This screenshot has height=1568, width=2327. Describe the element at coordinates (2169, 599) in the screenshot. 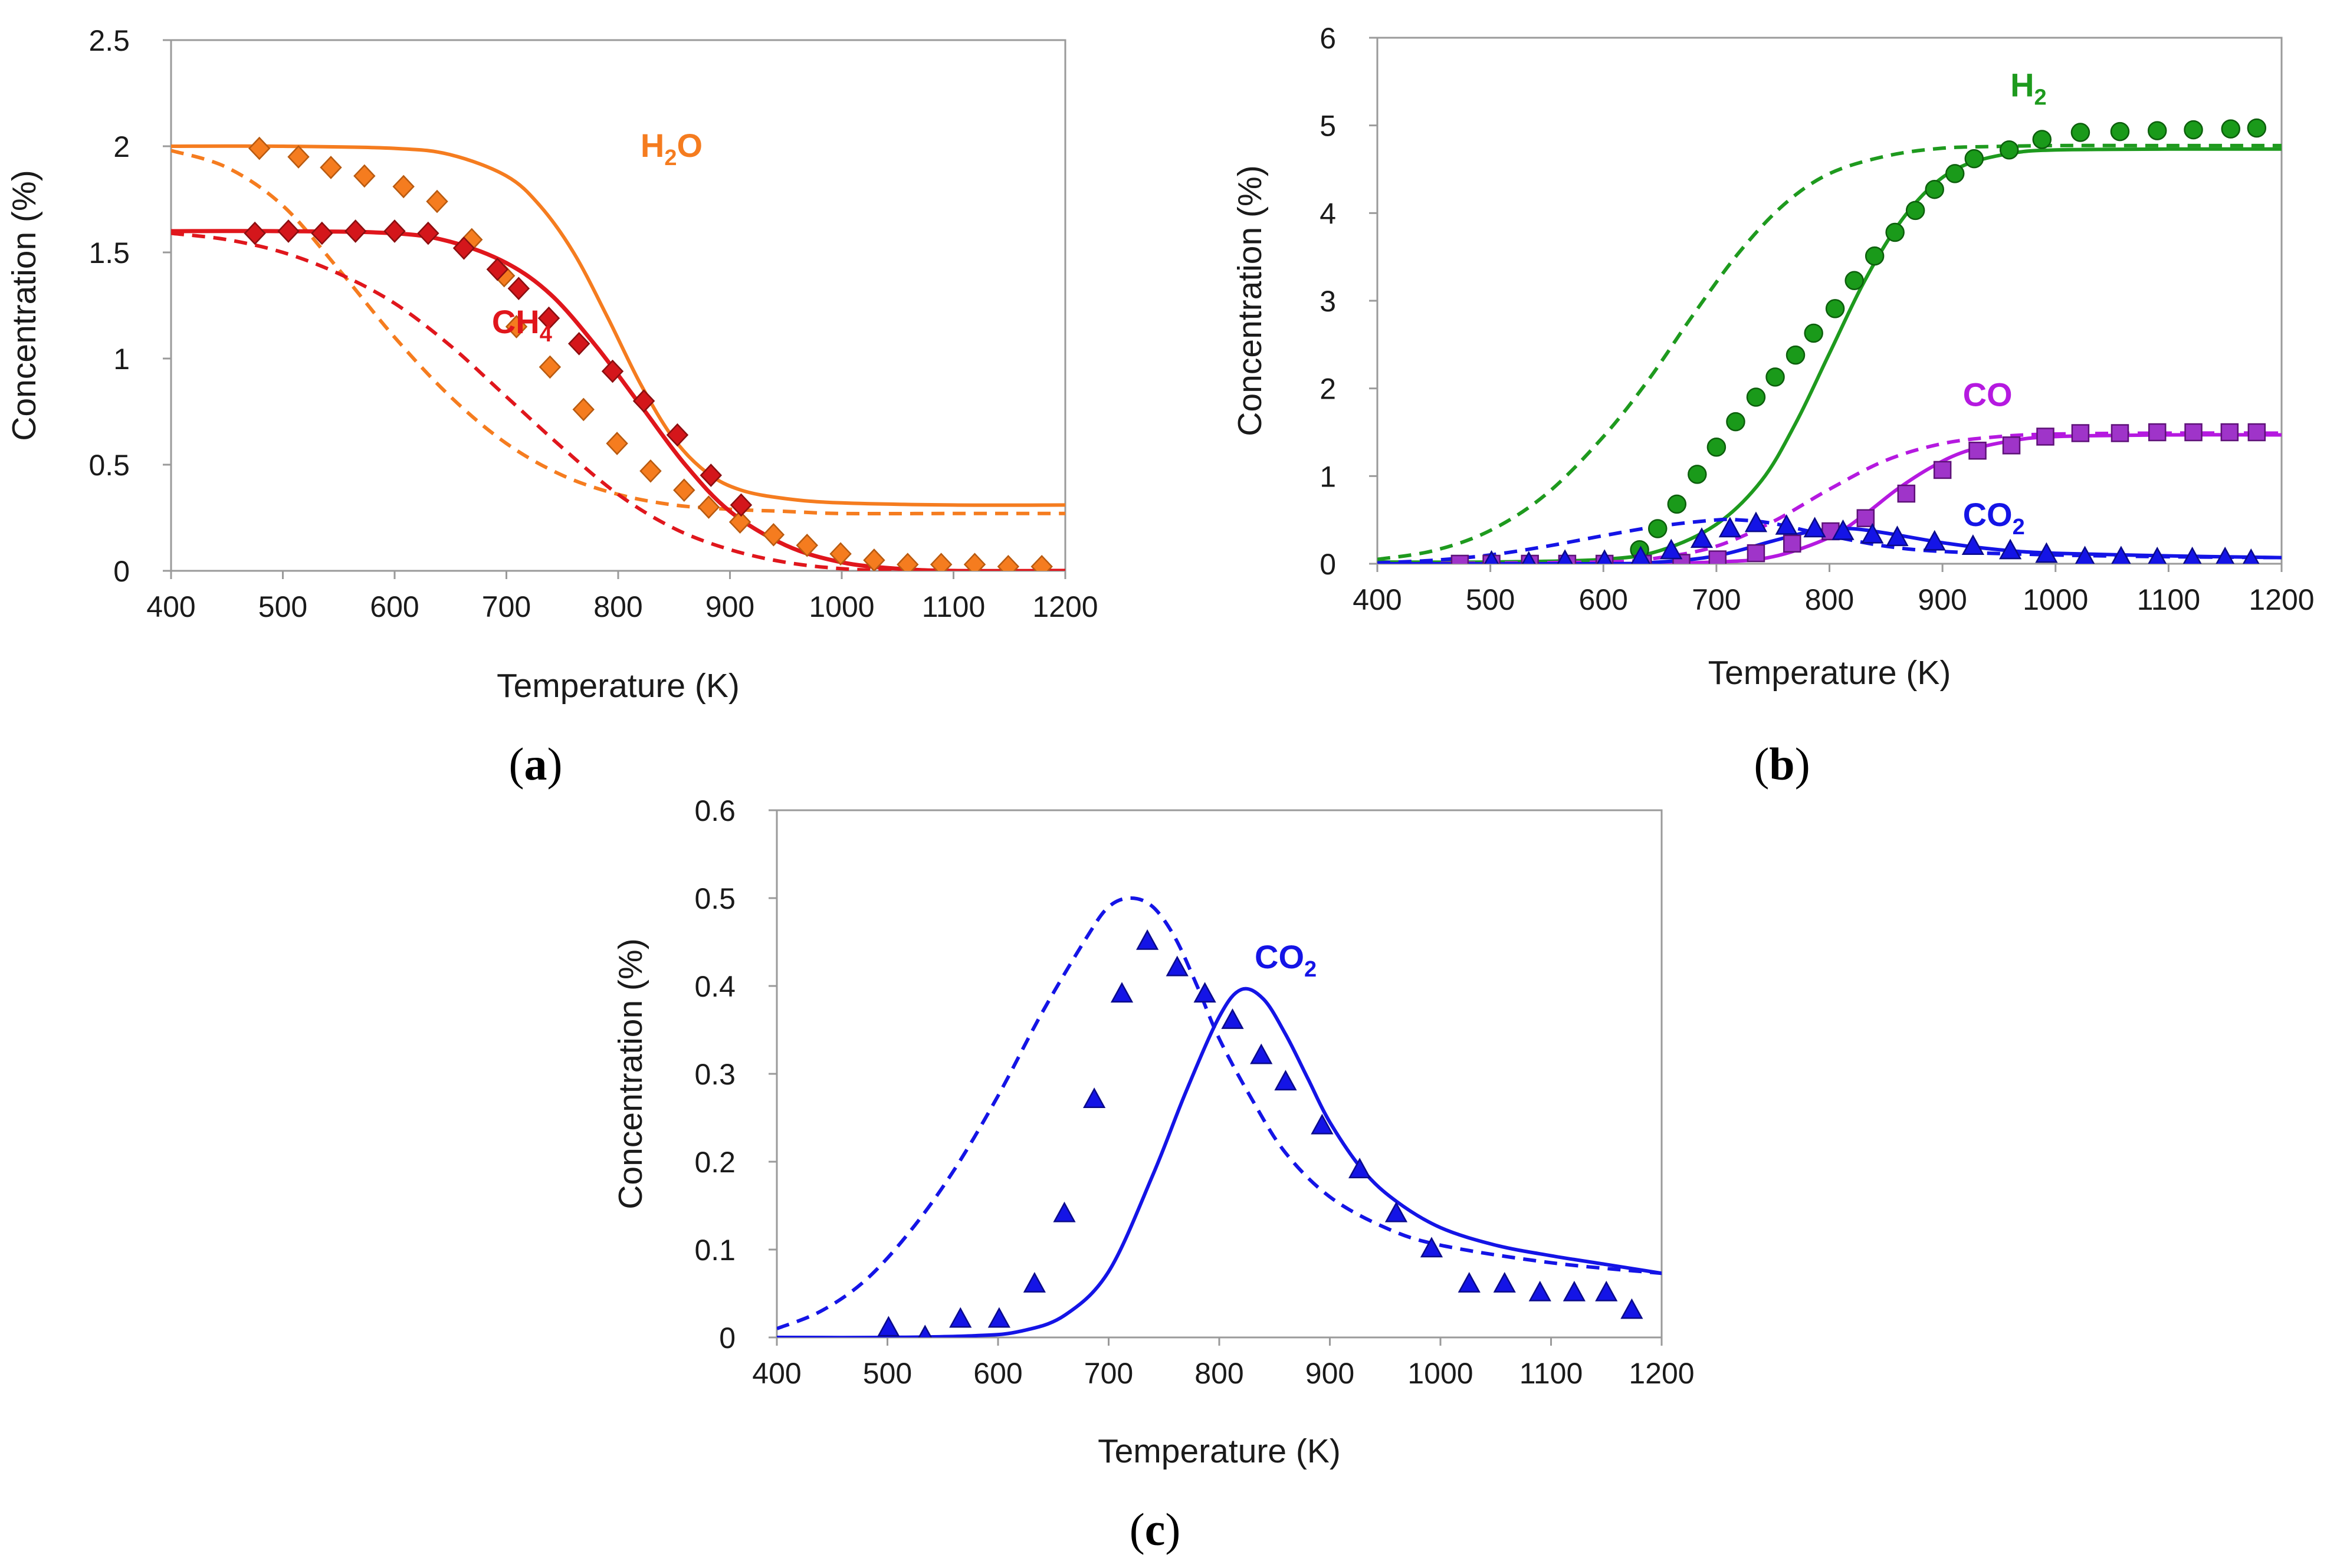

I see `x-tick-label: 1100` at that location.